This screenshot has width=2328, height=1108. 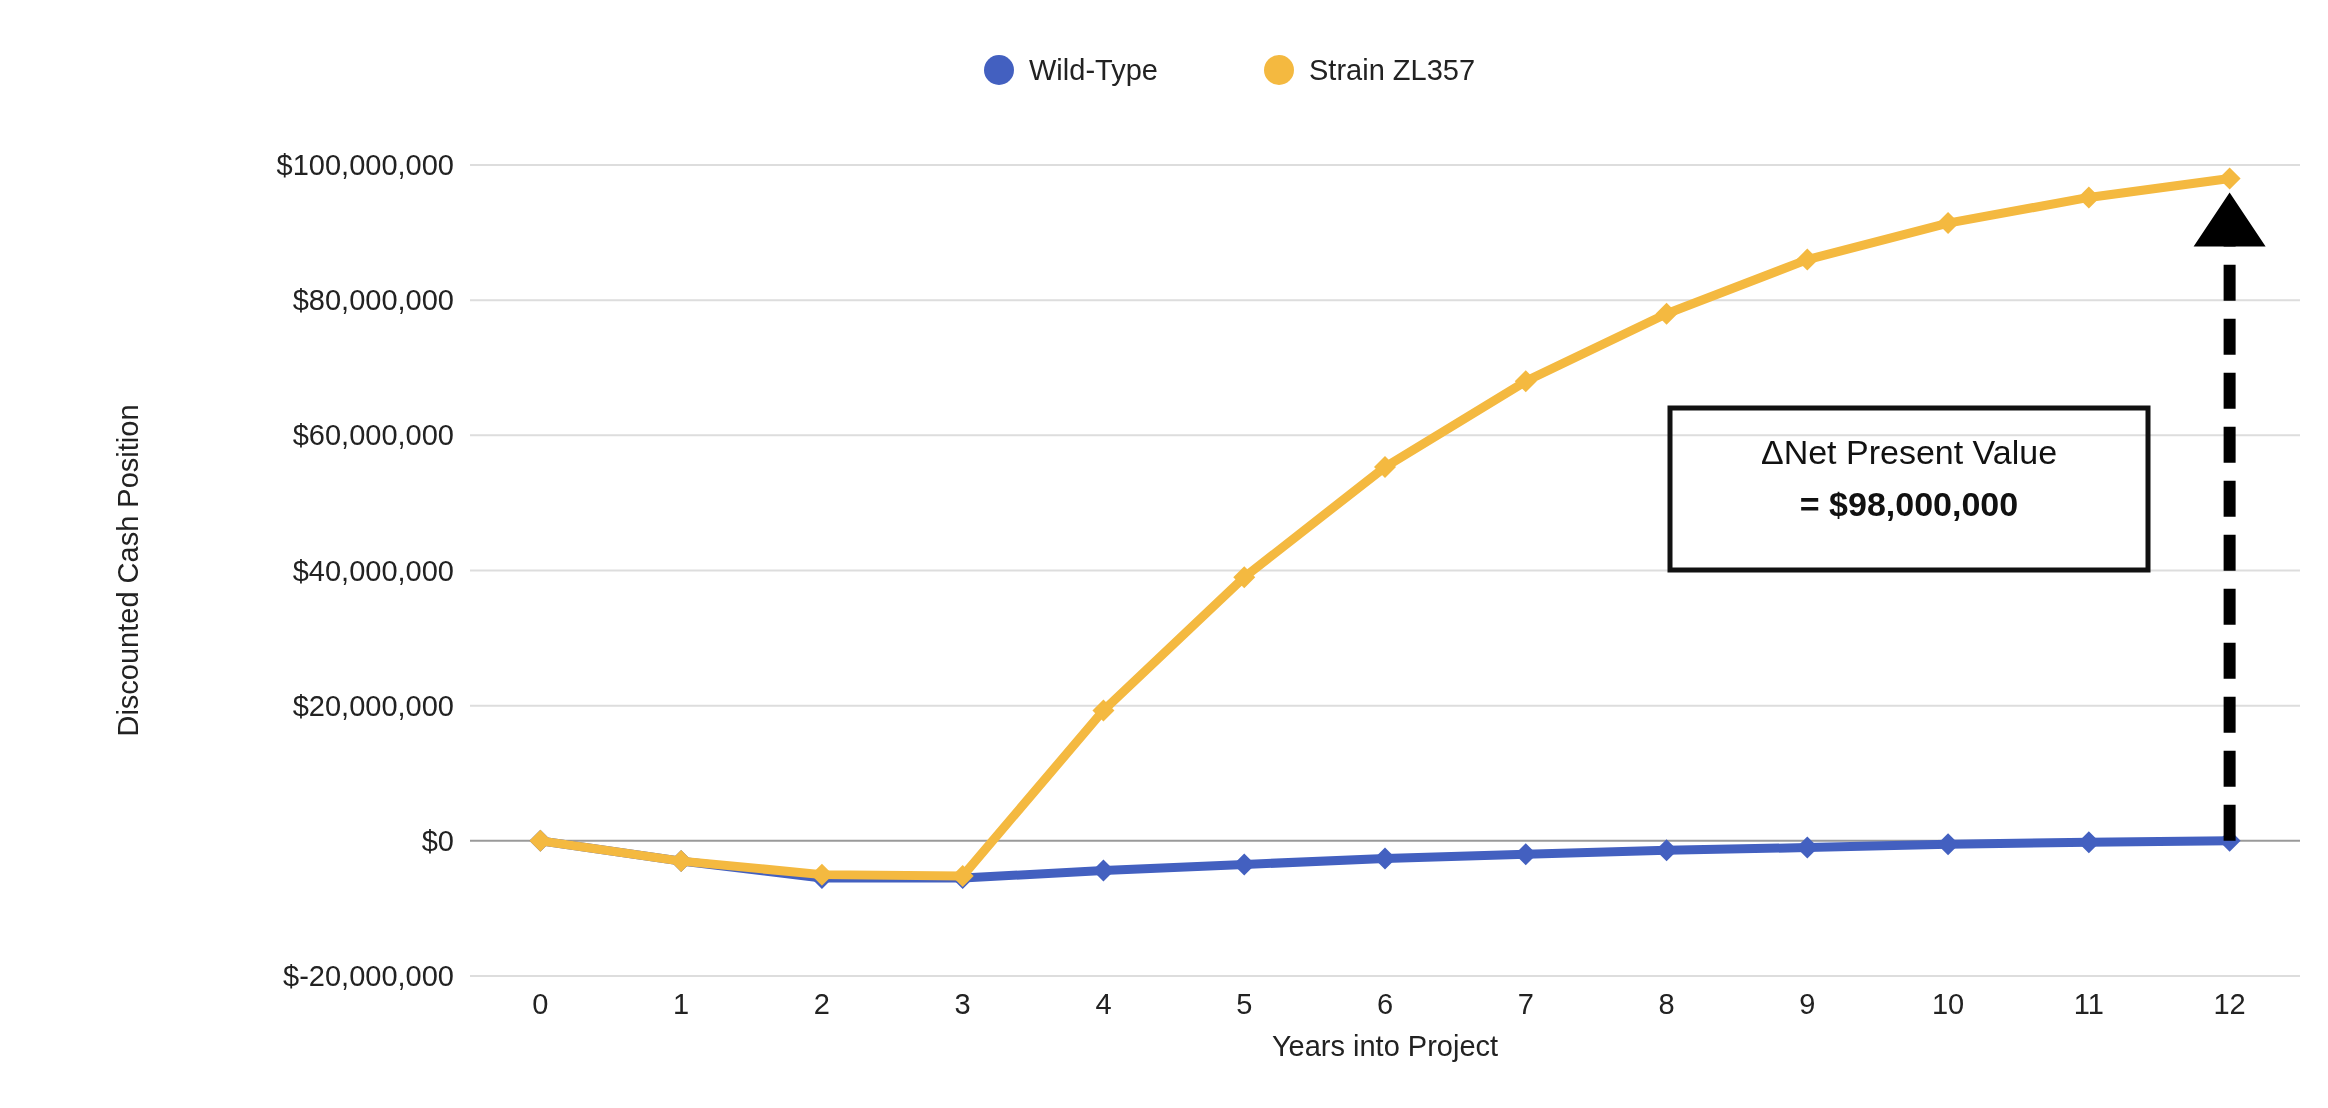 What do you see at coordinates (1392, 70) in the screenshot?
I see `legend-label: Strain ZL357` at bounding box center [1392, 70].